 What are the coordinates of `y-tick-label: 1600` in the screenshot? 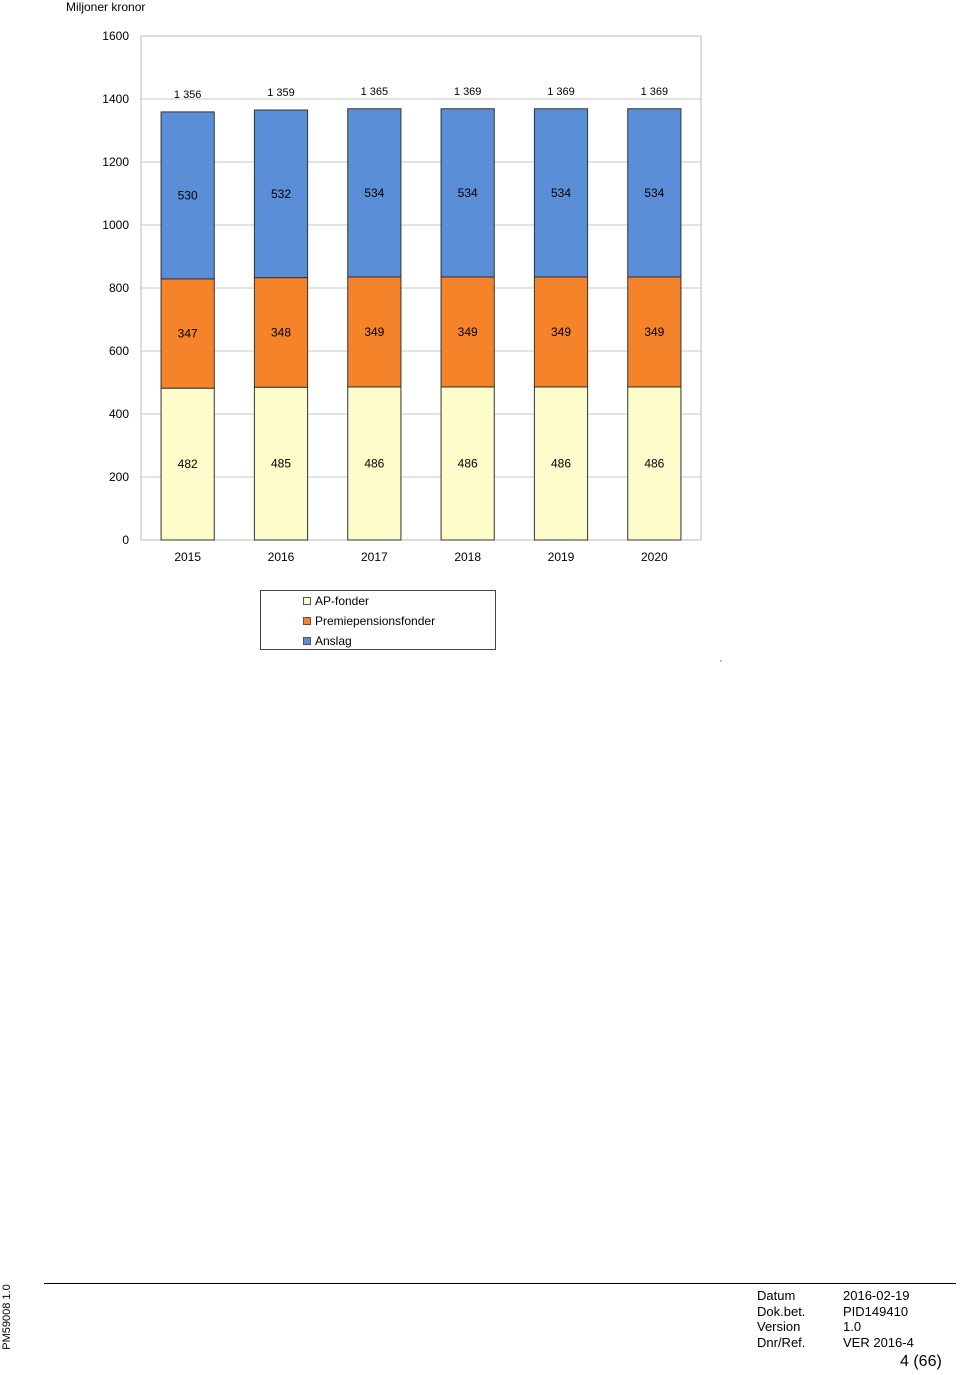 It's located at (115, 36).